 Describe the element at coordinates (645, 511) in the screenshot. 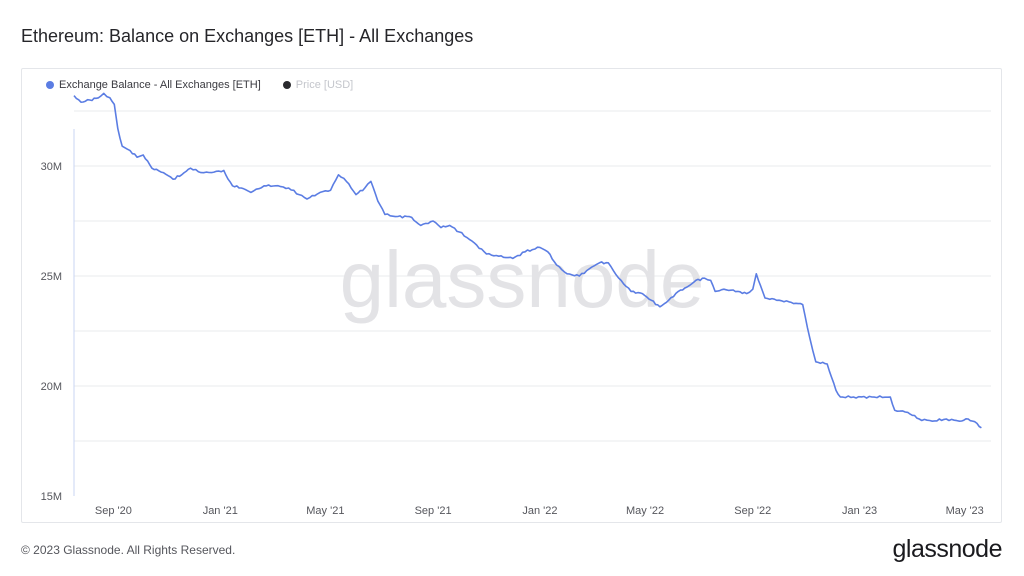

I see `x-tick-label: May '22` at that location.